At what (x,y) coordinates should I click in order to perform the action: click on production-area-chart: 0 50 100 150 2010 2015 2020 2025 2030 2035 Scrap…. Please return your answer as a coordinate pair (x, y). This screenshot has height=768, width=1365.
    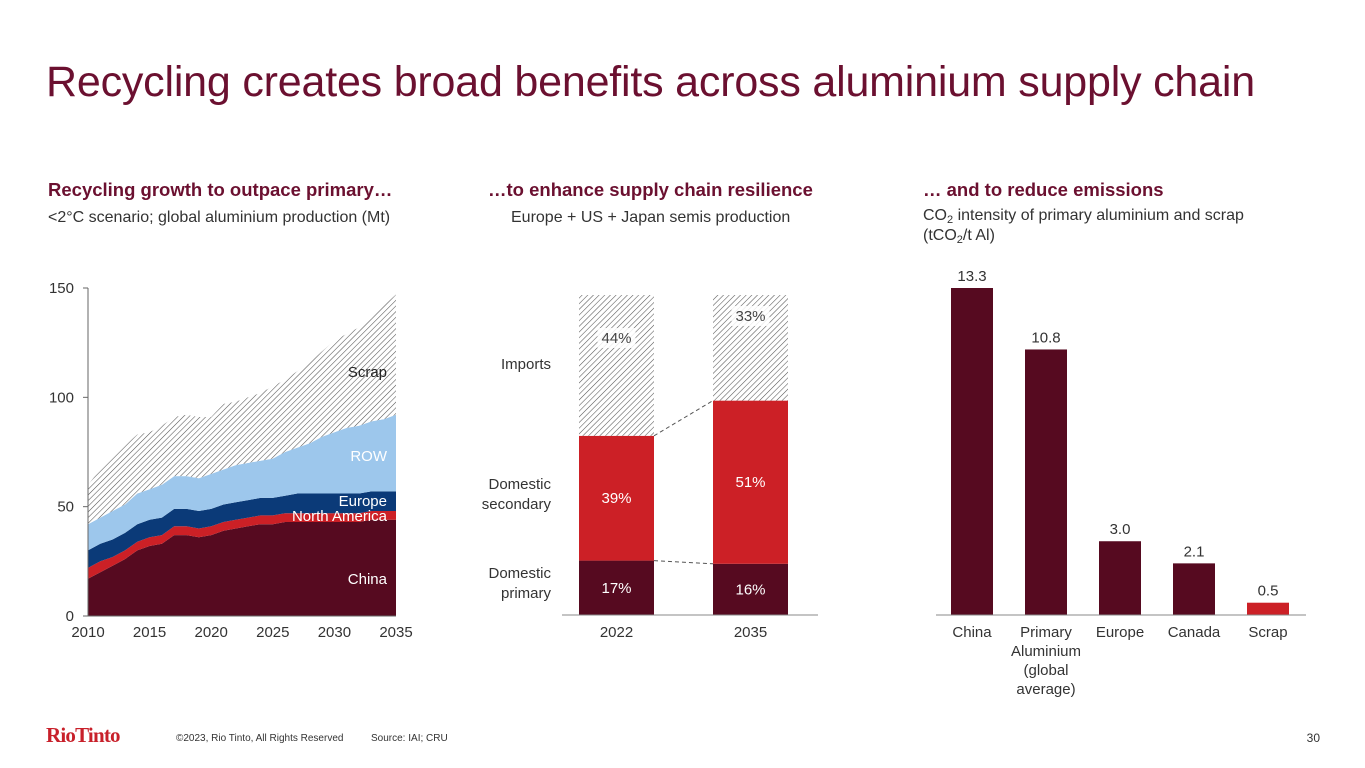
    Looking at the image, I should click on (231, 460).